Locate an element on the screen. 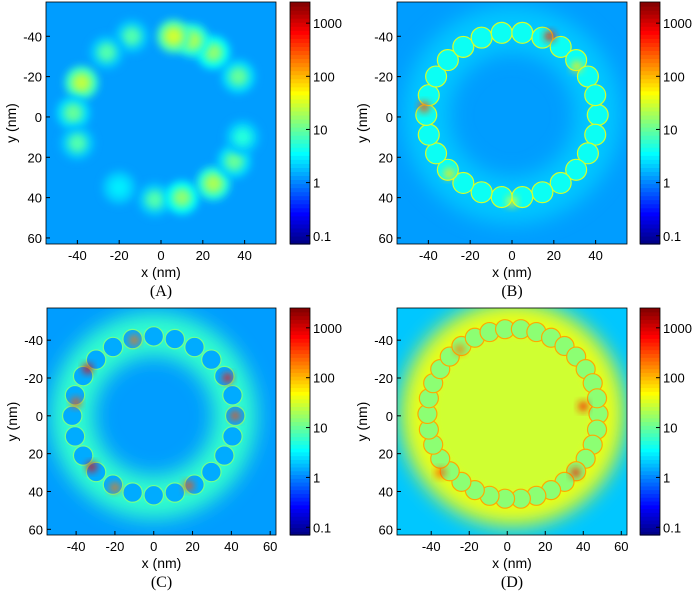 This screenshot has height=600, width=700. y-tick-label: 0 is located at coordinates (39, 416).